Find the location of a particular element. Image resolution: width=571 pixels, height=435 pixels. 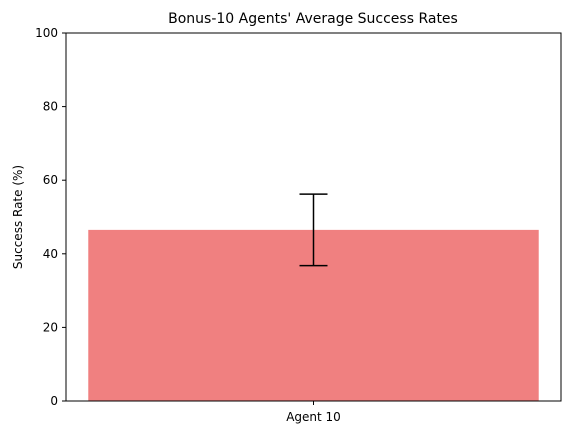

y-tick-label: 80 is located at coordinates (50, 107).